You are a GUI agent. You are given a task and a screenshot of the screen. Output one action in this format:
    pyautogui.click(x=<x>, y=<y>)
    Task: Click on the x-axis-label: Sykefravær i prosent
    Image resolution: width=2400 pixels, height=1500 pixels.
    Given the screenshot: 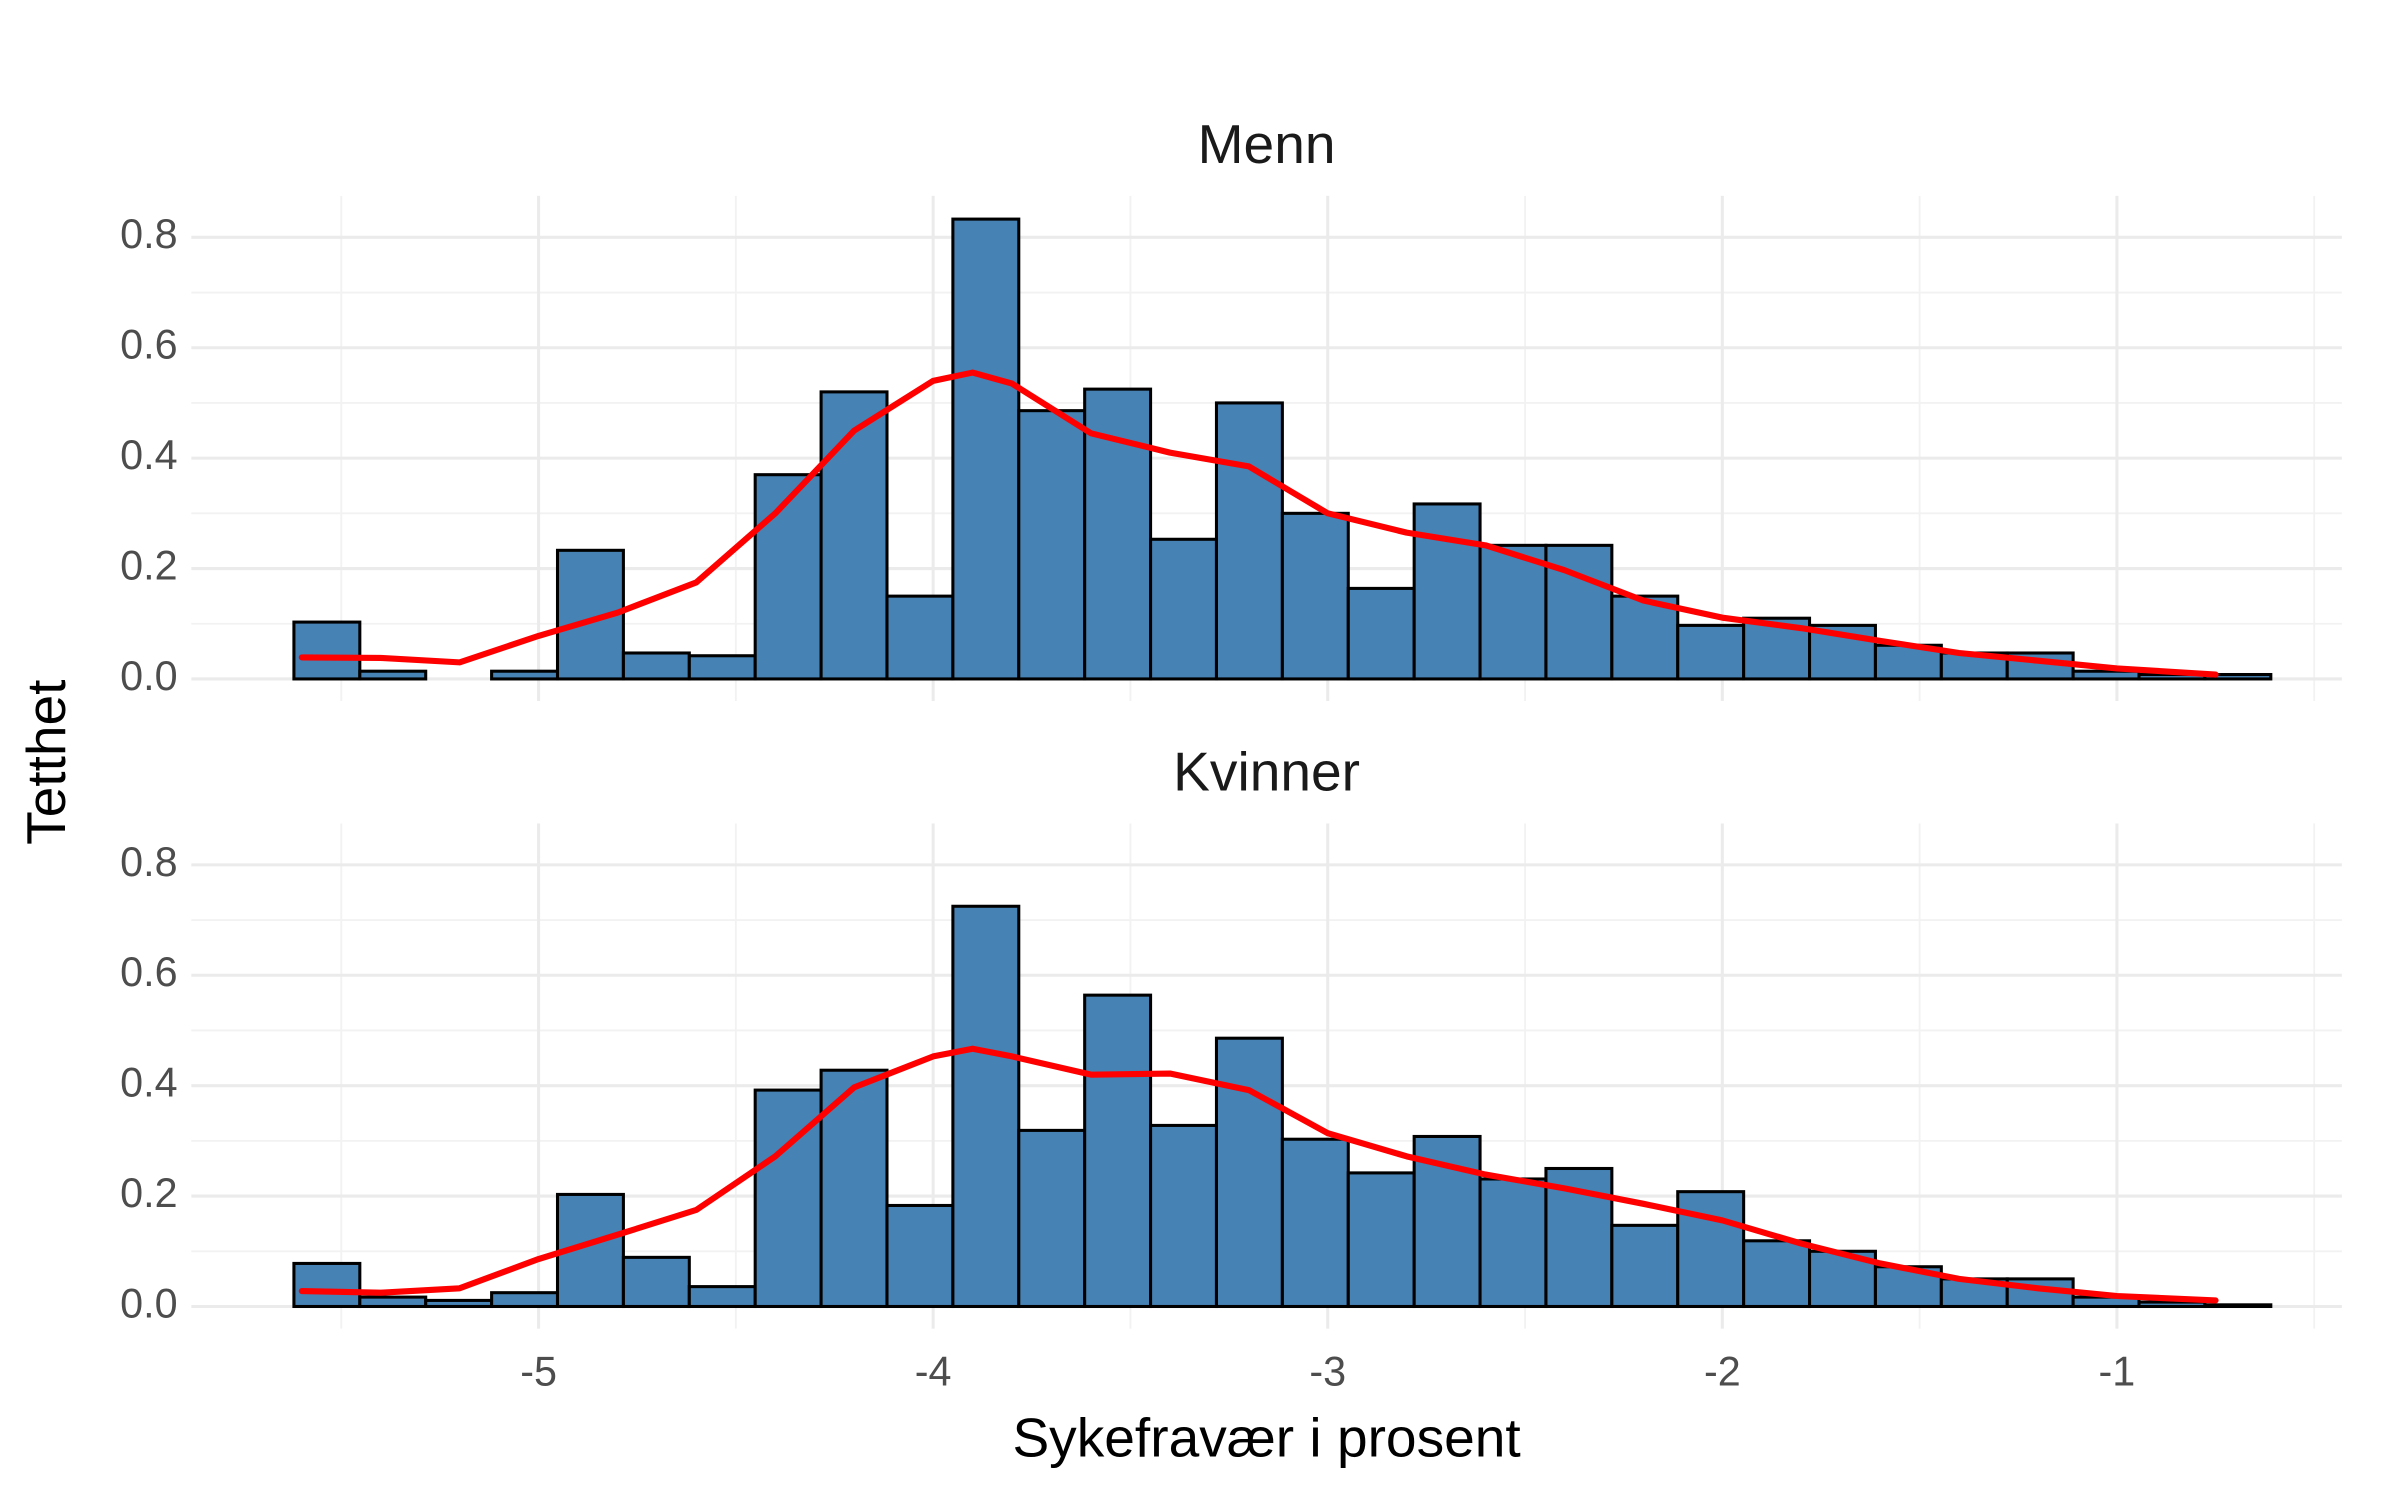 What is the action you would take?
    pyautogui.click(x=1266, y=1437)
    